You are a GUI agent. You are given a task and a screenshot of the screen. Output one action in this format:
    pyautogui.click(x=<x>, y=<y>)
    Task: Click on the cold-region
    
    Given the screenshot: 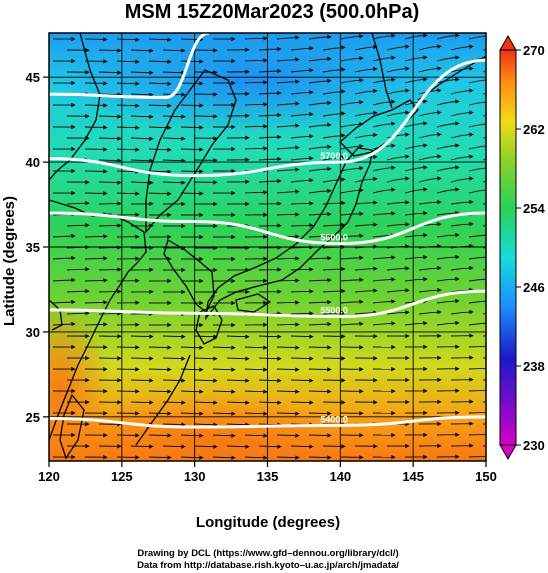 What is the action you would take?
    pyautogui.click(x=250, y=84)
    